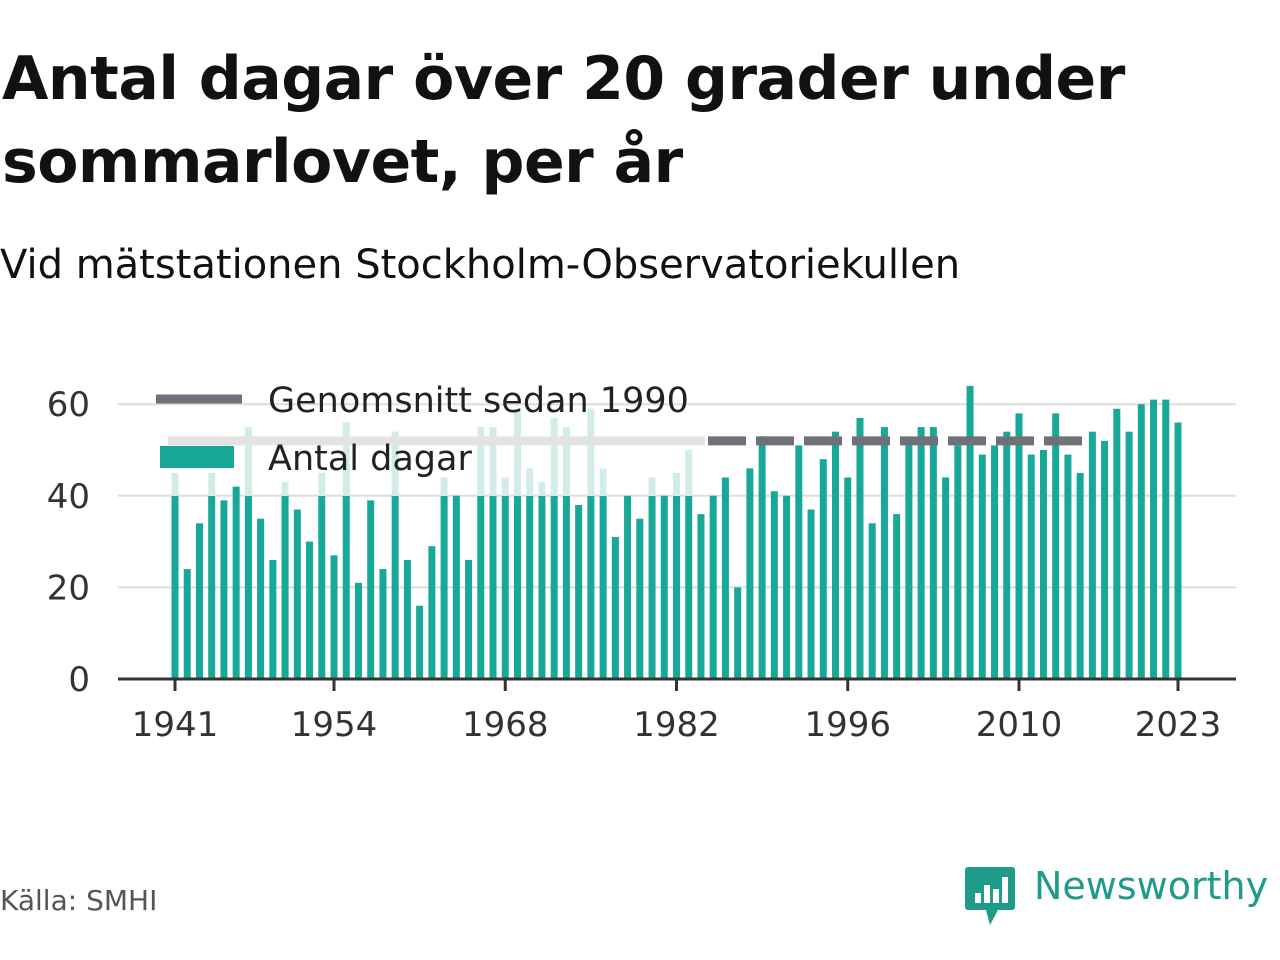 The height and width of the screenshot is (960, 1280). What do you see at coordinates (79, 900) in the screenshot?
I see `source-note: Källa: SMHI` at bounding box center [79, 900].